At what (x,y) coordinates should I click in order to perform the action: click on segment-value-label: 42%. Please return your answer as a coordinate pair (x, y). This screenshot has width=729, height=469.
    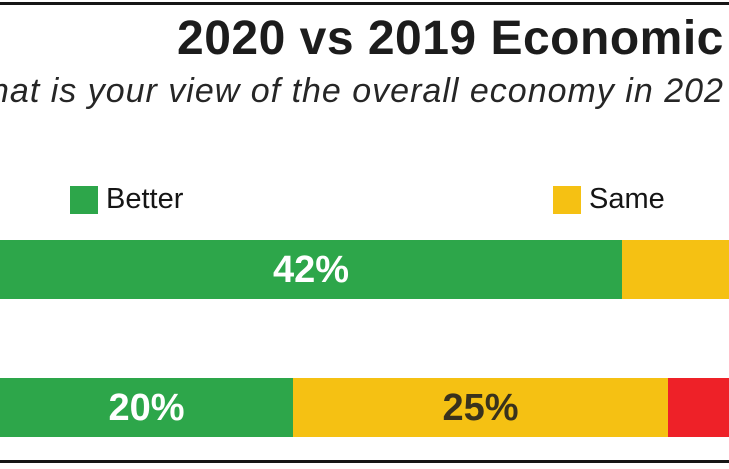
    Looking at the image, I should click on (311, 269).